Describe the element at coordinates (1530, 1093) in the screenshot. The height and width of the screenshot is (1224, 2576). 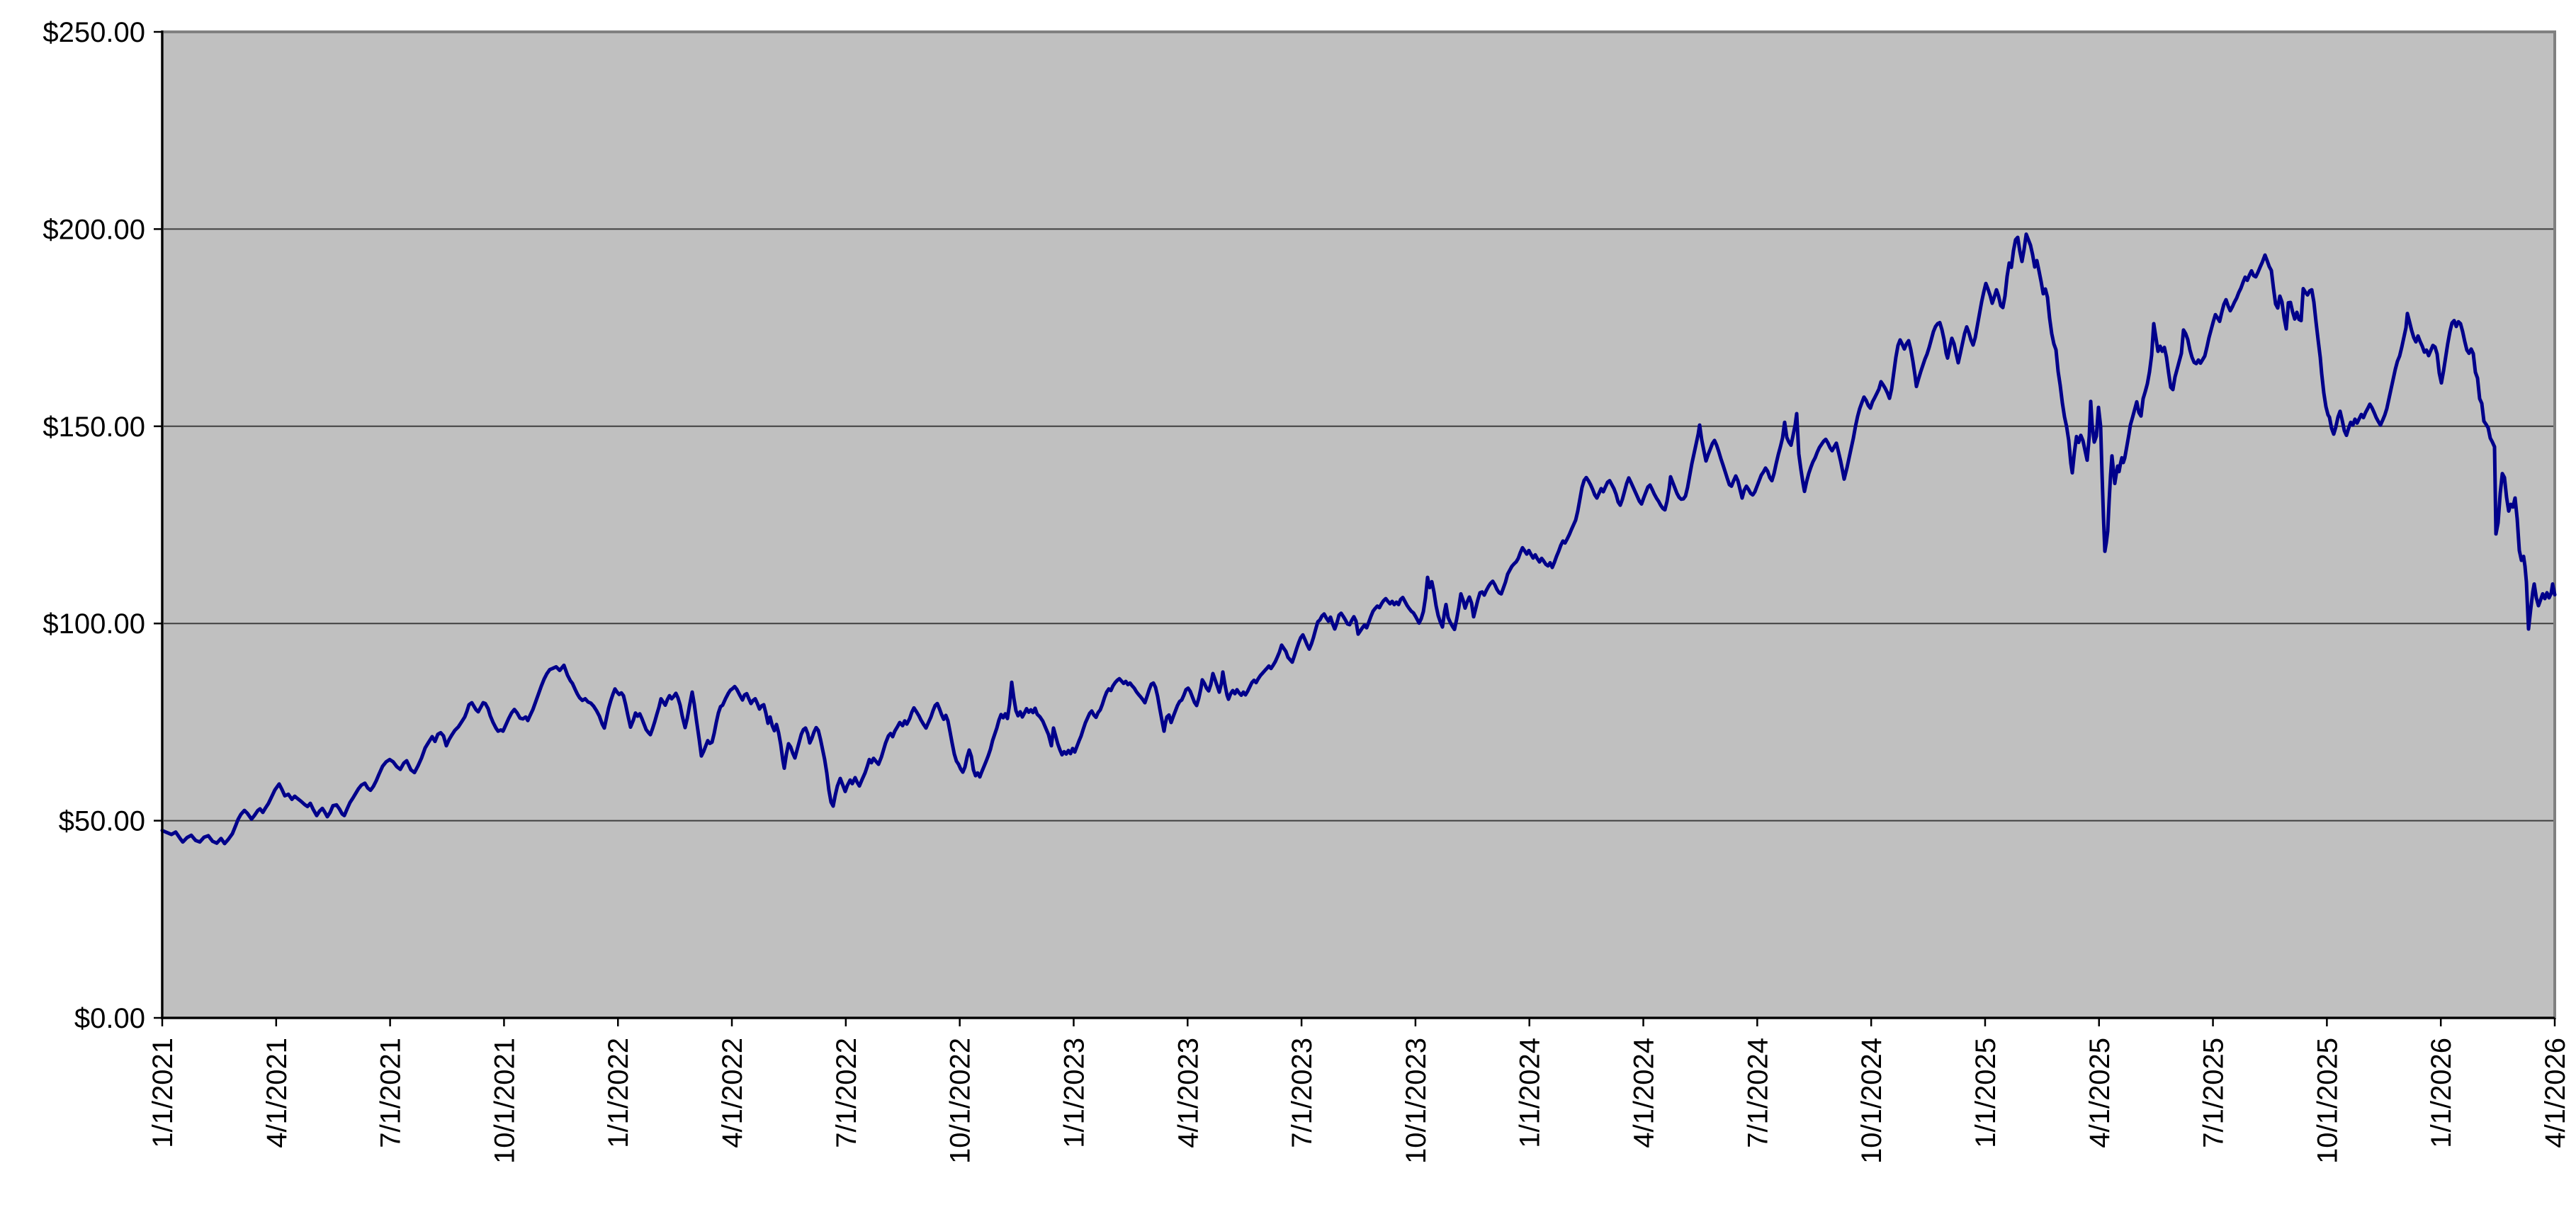
I see `x-axis-label: 1/1/2024` at that location.